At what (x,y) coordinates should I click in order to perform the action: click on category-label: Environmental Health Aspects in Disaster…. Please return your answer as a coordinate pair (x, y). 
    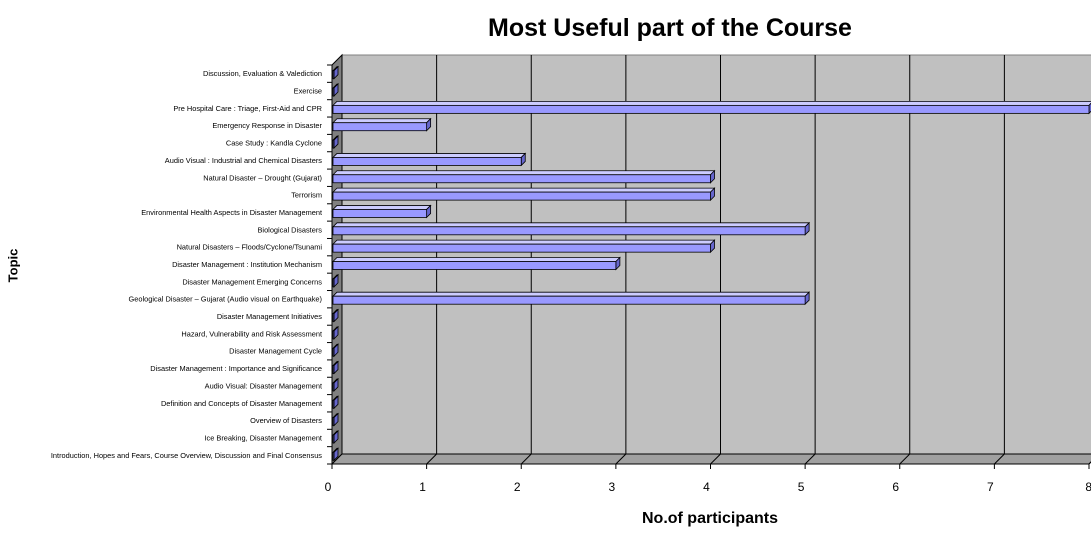
    Looking at the image, I should click on (231, 212).